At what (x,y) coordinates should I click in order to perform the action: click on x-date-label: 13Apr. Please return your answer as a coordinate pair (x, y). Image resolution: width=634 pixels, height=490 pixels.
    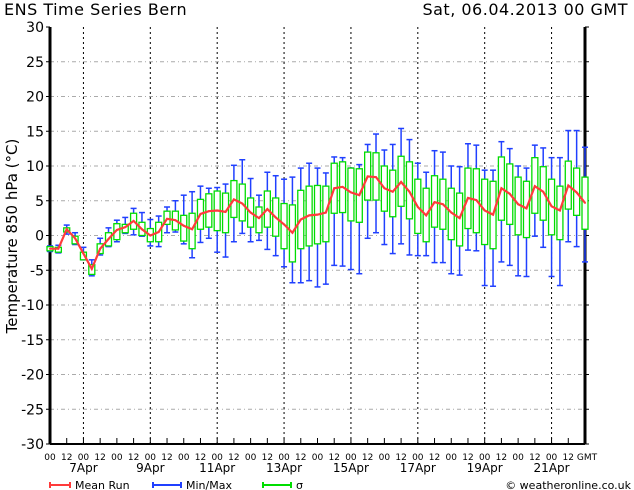
    Looking at the image, I should click on (284, 468).